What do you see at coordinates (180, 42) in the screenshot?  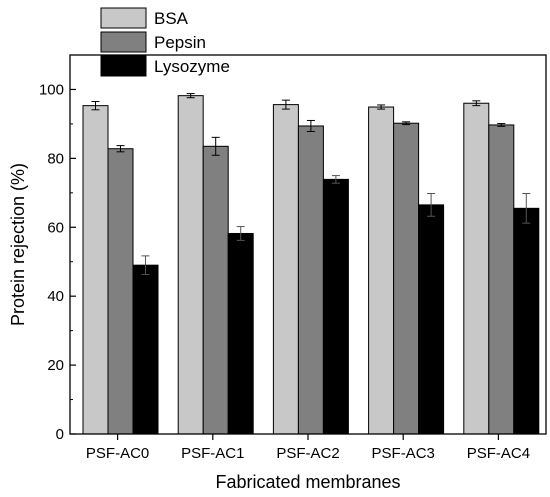 I see `legend-label-pepsin: Pepsin` at bounding box center [180, 42].